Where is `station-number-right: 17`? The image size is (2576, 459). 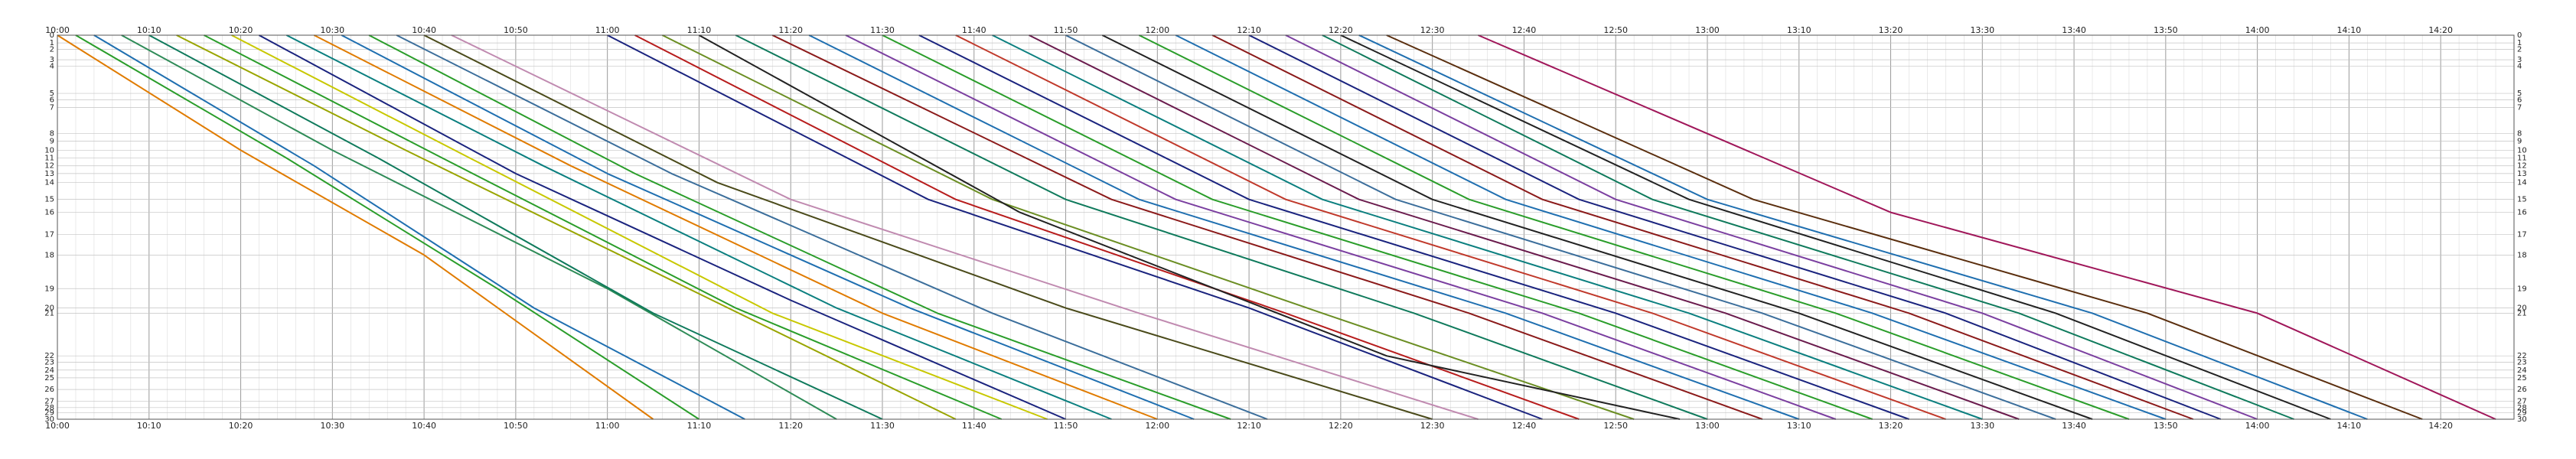
station-number-right: 17 is located at coordinates (2522, 234).